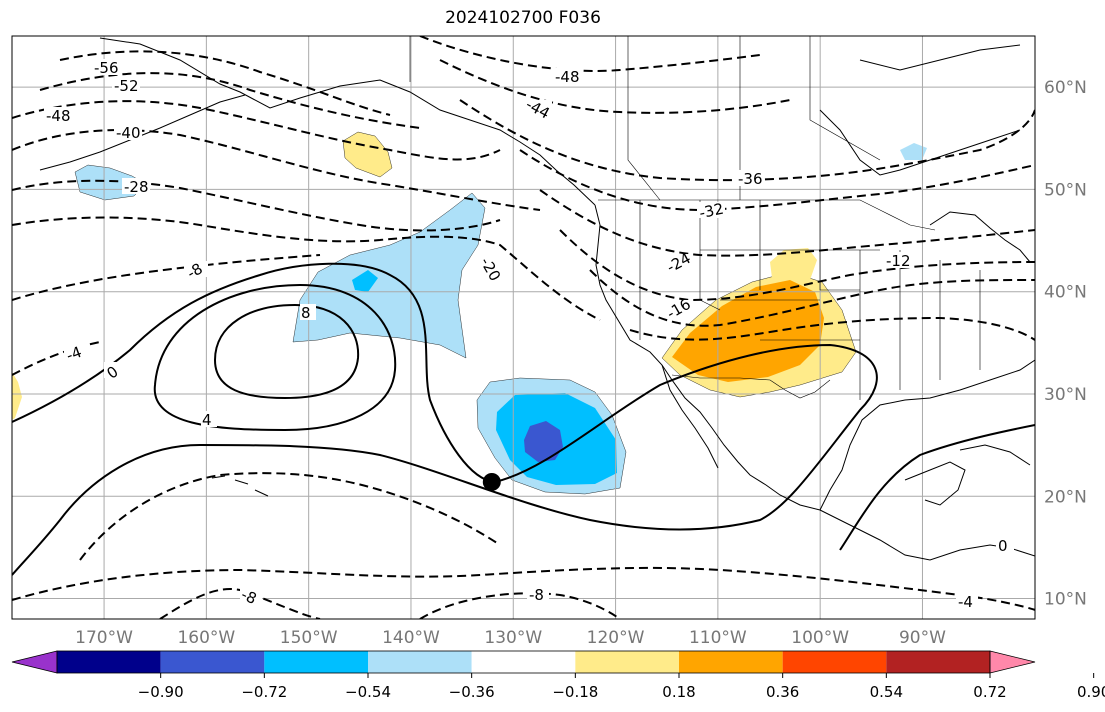 The width and height of the screenshot is (1105, 712). I want to click on coast-hawaii, so click(240, 486).